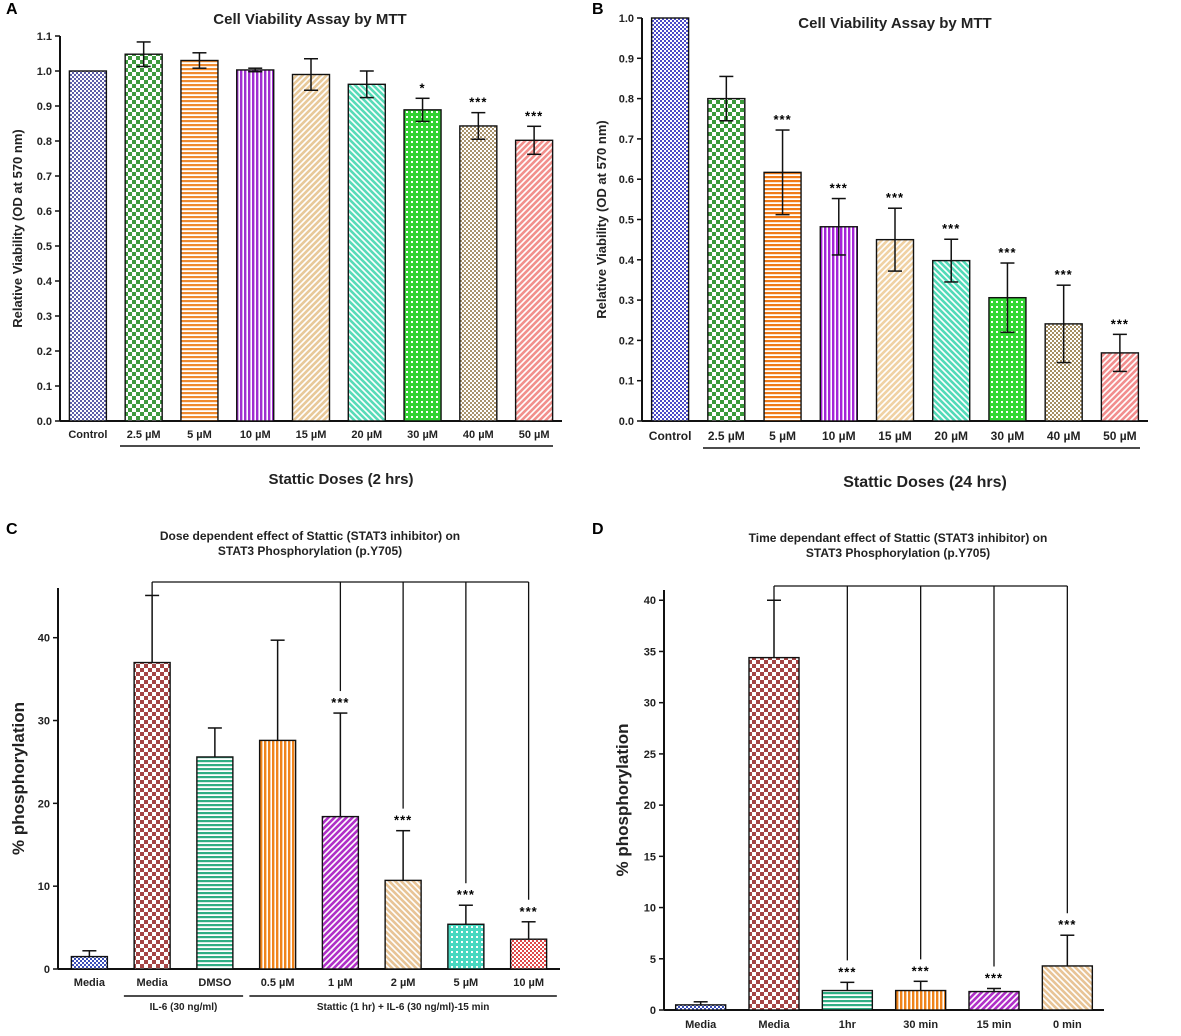  Describe the element at coordinates (895, 436) in the screenshot. I see `x-tick-label: 15 µM` at that location.